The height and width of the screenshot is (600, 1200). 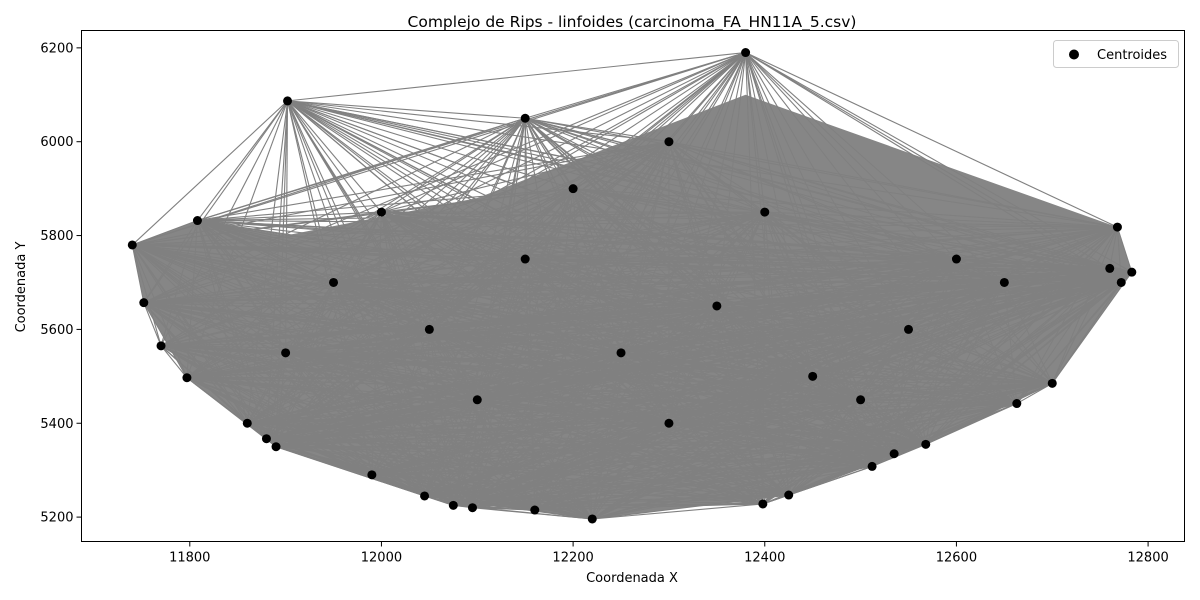 What do you see at coordinates (21, 287) in the screenshot?
I see `y-axis-label: Coordenada Y` at bounding box center [21, 287].